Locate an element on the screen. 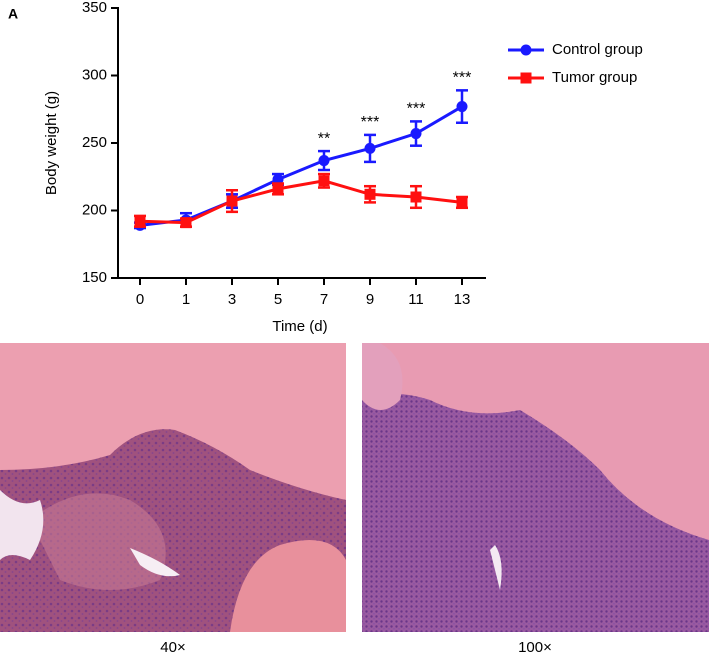 This screenshot has width=709, height=658. x-tick-label: 0 is located at coordinates (140, 299).